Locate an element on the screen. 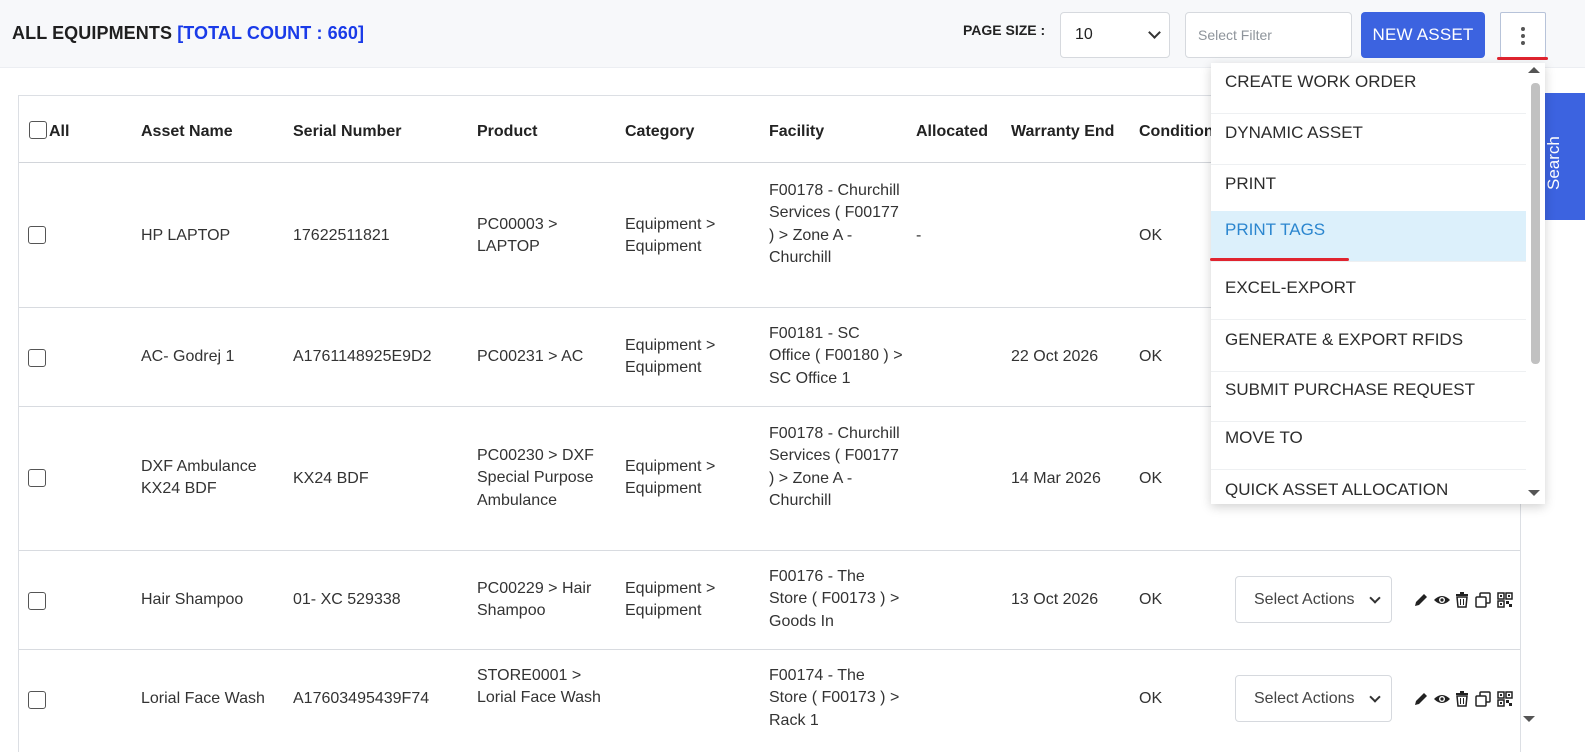  column-serial-number: Serial Number is located at coordinates (347, 131).